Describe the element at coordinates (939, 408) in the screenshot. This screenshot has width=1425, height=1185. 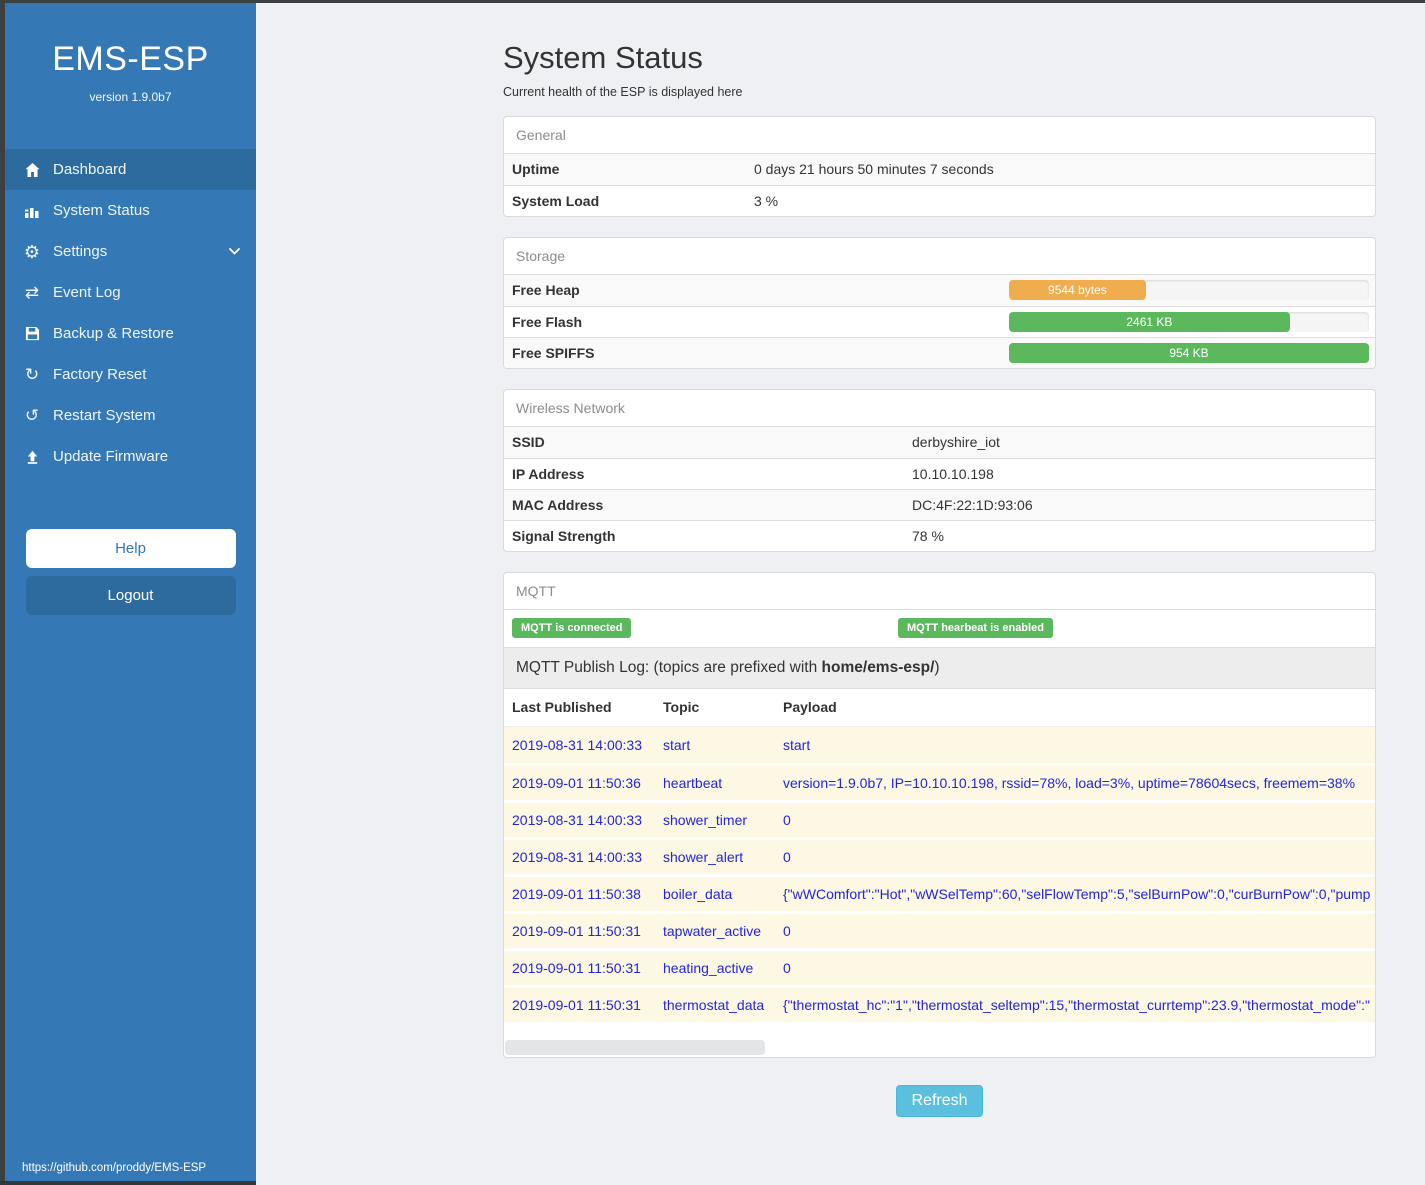
I see `wireless-panel-title: Wireless Network` at that location.